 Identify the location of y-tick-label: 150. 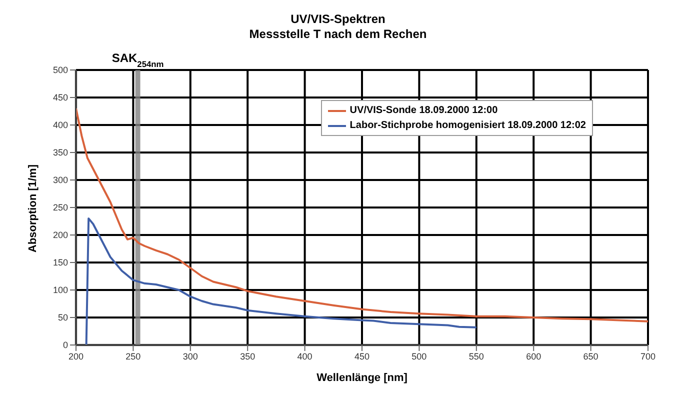
(60, 263).